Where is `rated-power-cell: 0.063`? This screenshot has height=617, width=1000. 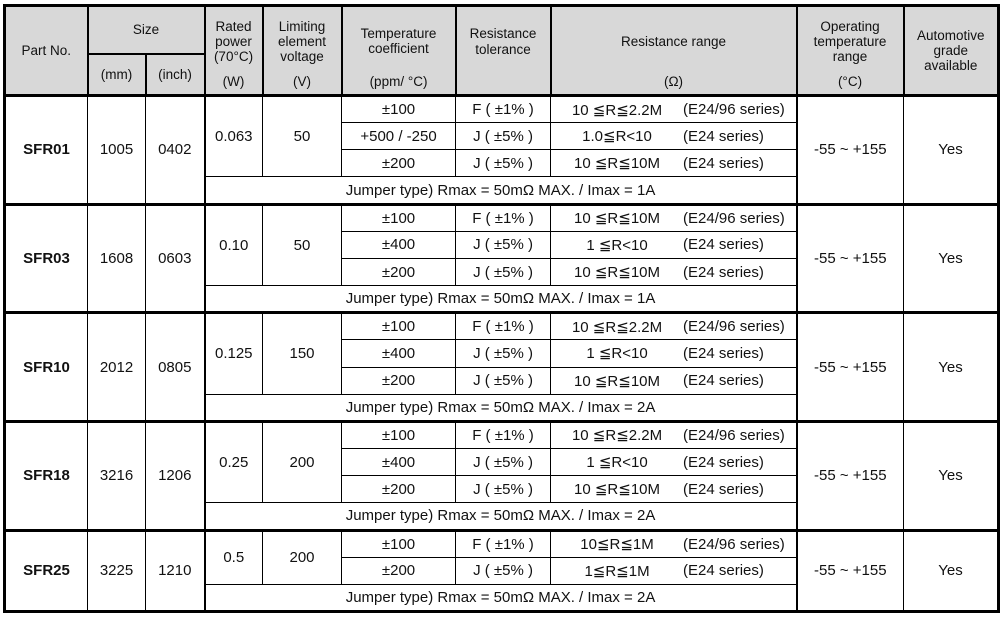 rated-power-cell: 0.063 is located at coordinates (233, 135).